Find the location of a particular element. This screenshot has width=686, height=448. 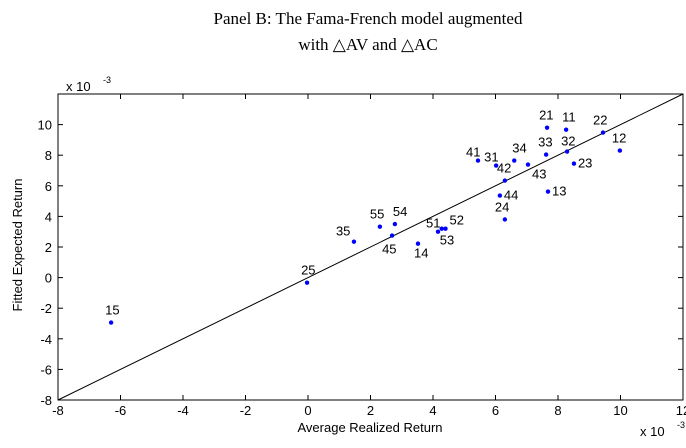

point-label: 43 is located at coordinates (539, 174).